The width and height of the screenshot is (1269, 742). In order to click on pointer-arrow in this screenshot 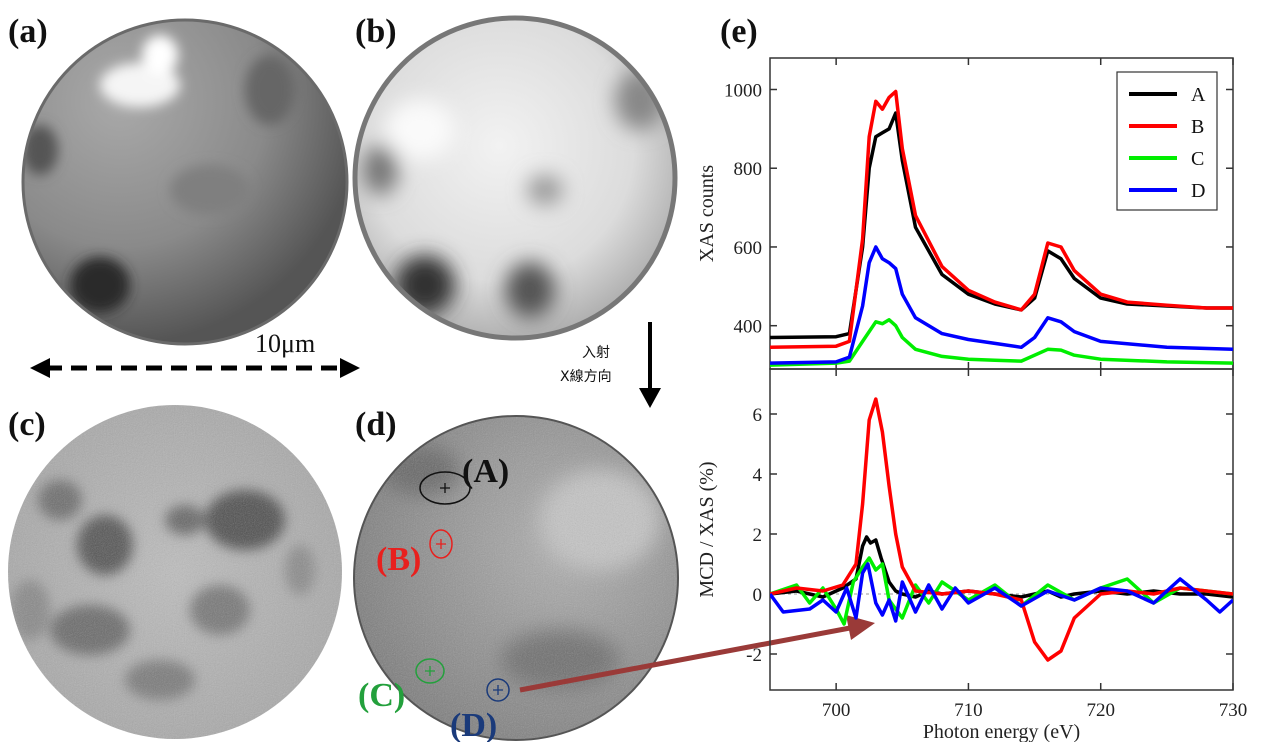, I will do `click(697, 654)`.